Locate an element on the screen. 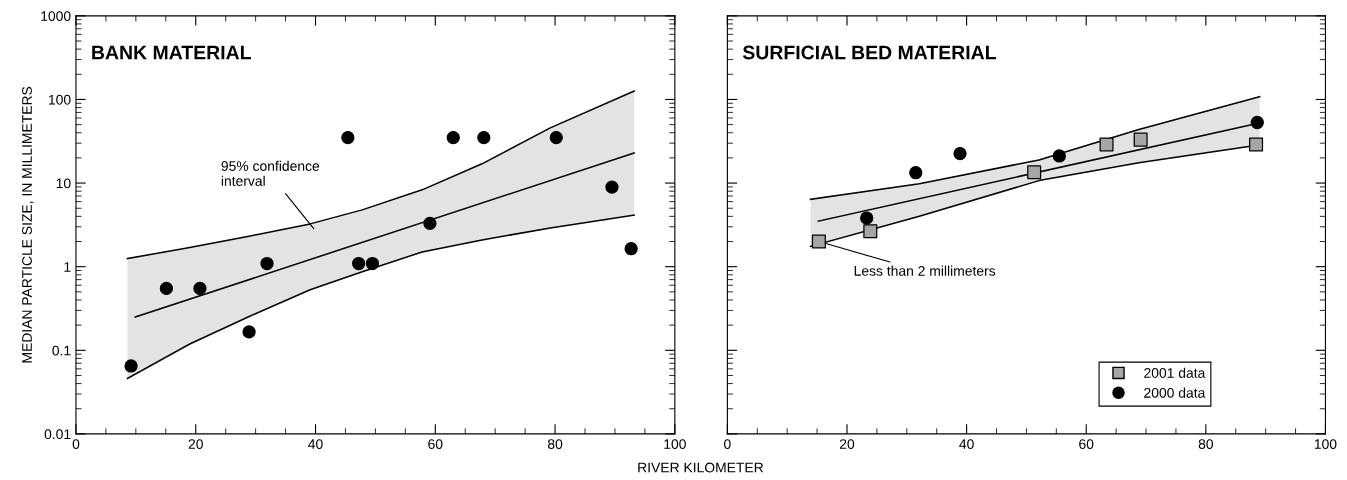 This screenshot has height=480, width=1347. legend-label: 2000 data is located at coordinates (1175, 392).